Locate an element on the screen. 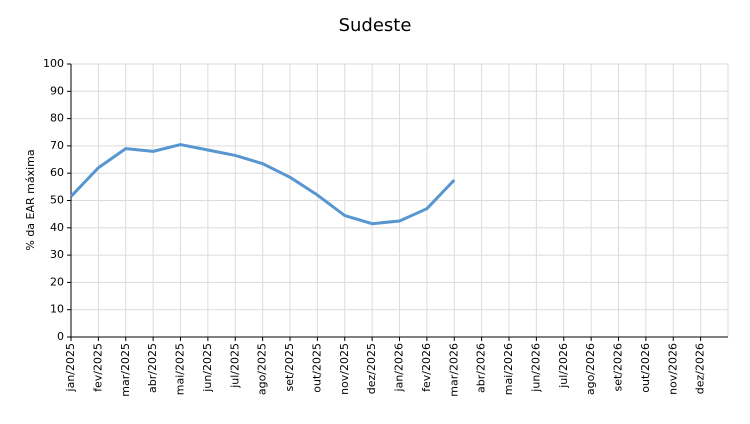 Image resolution: width=750 pixels, height=424 pixels. x-tick-label: ago/2025 is located at coordinates (262, 369).